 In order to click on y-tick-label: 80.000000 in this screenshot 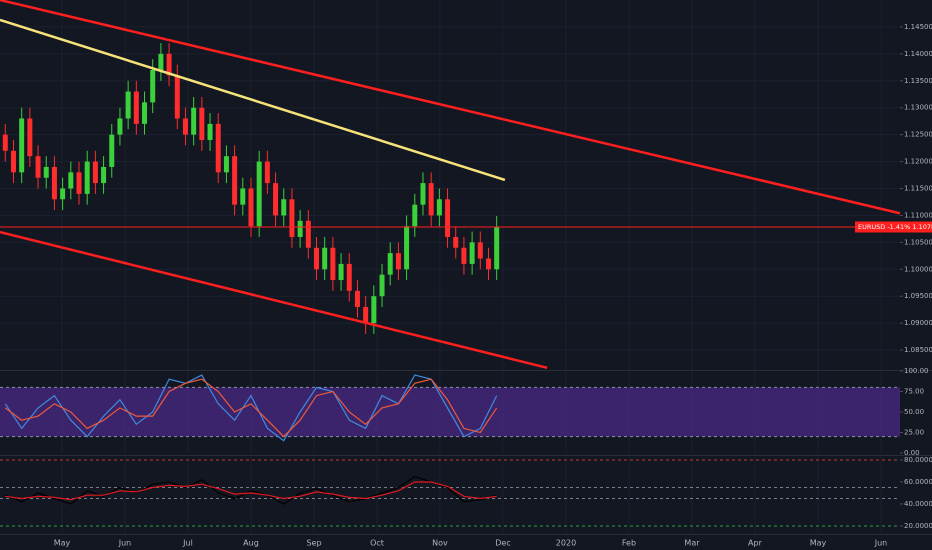, I will do `click(918, 460)`.